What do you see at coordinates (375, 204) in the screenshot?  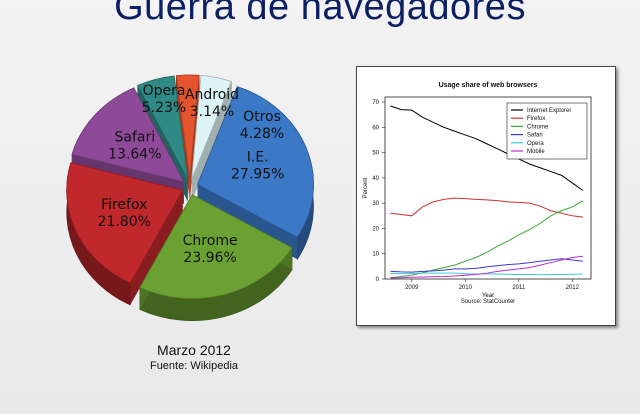 I see `y-tick-label: 30` at bounding box center [375, 204].